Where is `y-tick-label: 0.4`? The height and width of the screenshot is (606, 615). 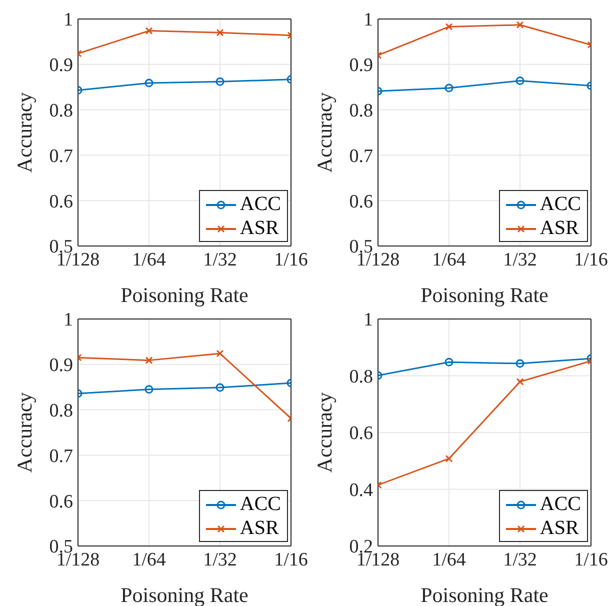
y-tick-label: 0.4 is located at coordinates (361, 490).